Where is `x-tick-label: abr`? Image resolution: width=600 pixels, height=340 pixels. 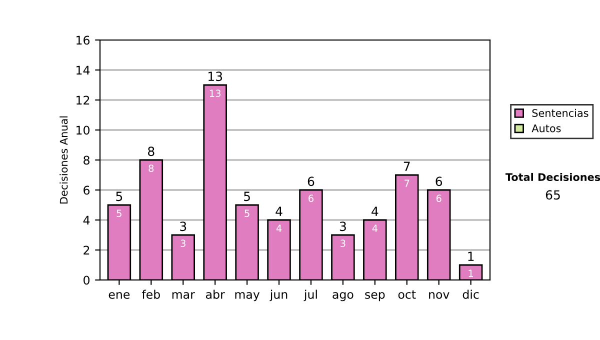
x-tick-label: abr is located at coordinates (215, 294).